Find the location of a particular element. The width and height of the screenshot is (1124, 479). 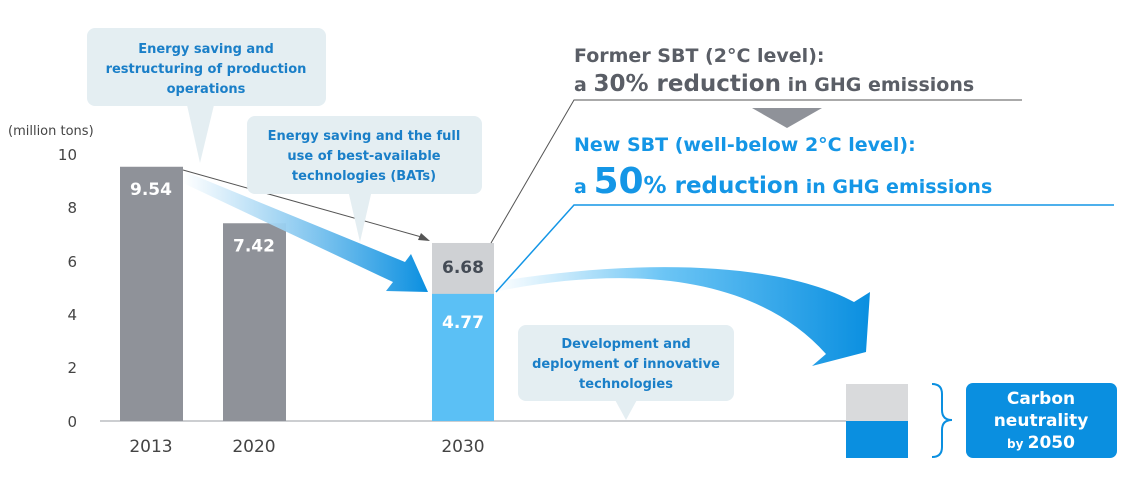

innovation-arrow is located at coordinates (682, 316).